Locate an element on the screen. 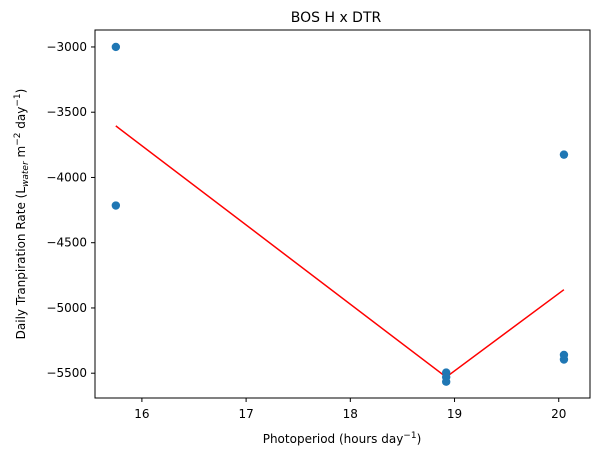 The image size is (600, 460). x-axis-label-tail: ) is located at coordinates (419, 439).